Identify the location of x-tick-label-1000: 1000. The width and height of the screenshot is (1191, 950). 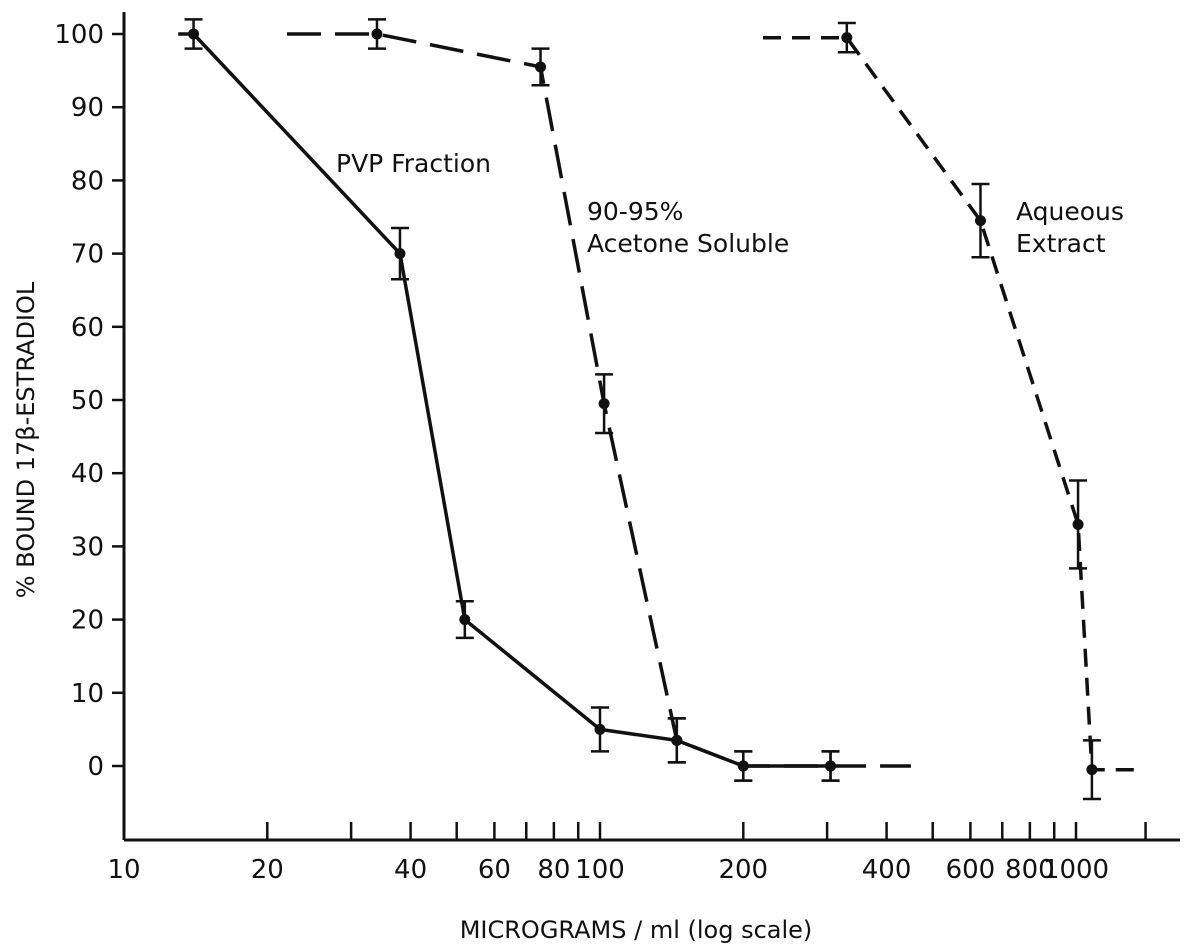
(1076, 870).